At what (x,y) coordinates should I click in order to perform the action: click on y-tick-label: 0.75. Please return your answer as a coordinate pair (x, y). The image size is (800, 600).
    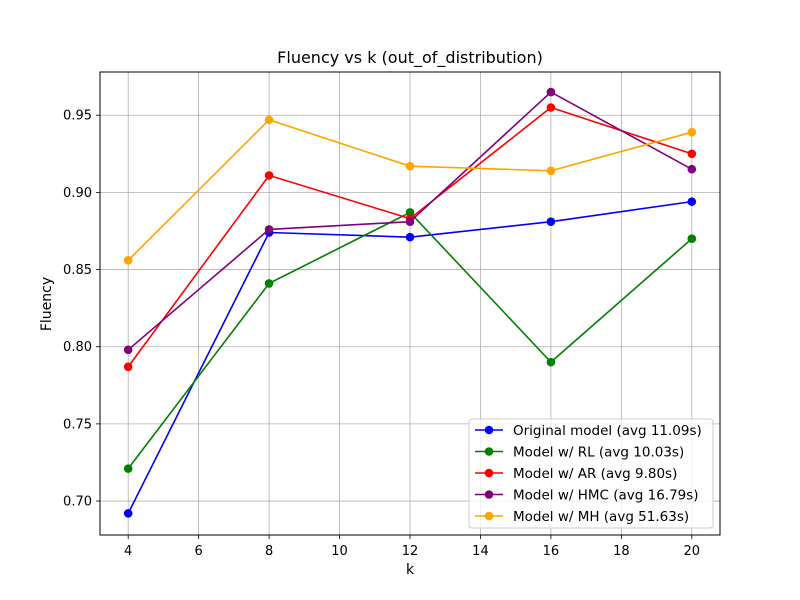
    Looking at the image, I should click on (77, 424).